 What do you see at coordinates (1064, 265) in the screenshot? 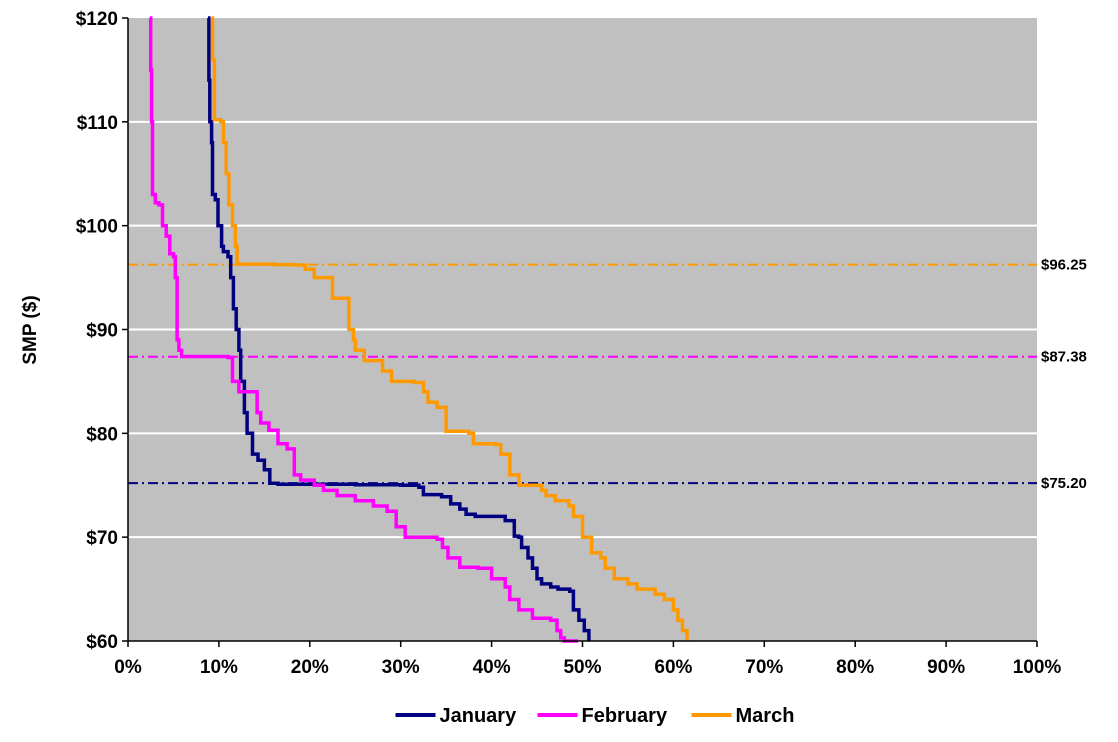
I see `reference-label: $96.25` at bounding box center [1064, 265].